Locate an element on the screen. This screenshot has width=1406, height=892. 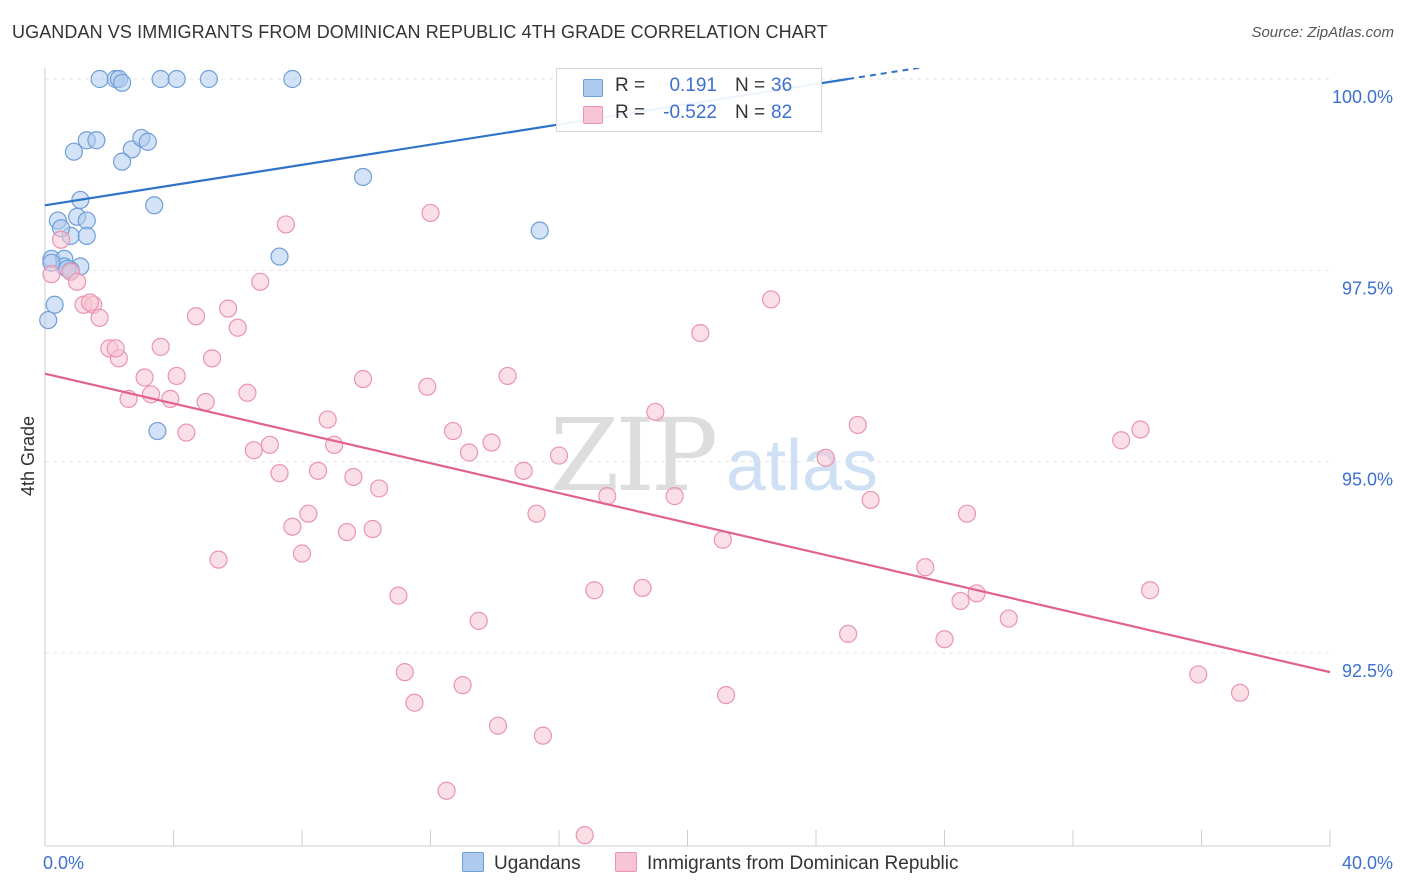
legend-row-dominican: R = -0.522 N = 82 is located at coordinates (689, 115).